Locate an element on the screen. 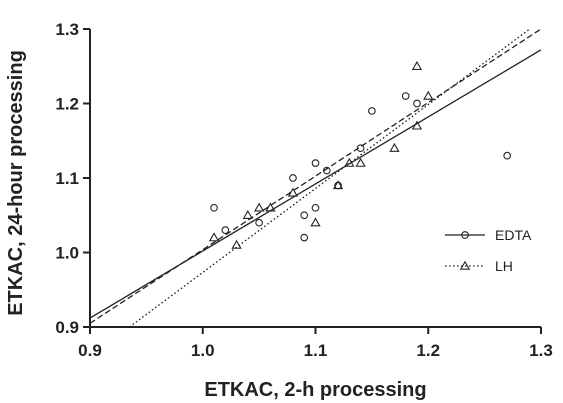 This screenshot has width=563, height=403. y-tick-label: 1.1 is located at coordinates (67, 178).